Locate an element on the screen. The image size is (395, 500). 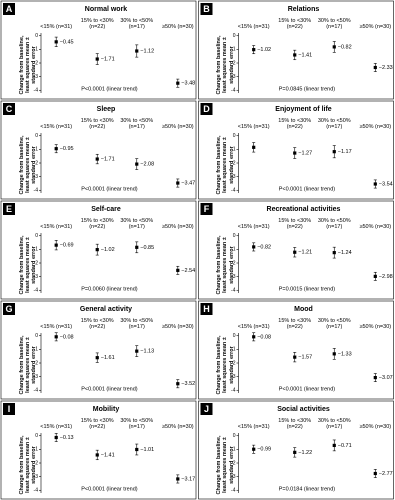
annotation: P=0.0015 (linear trend) is located at coordinates (307, 289).